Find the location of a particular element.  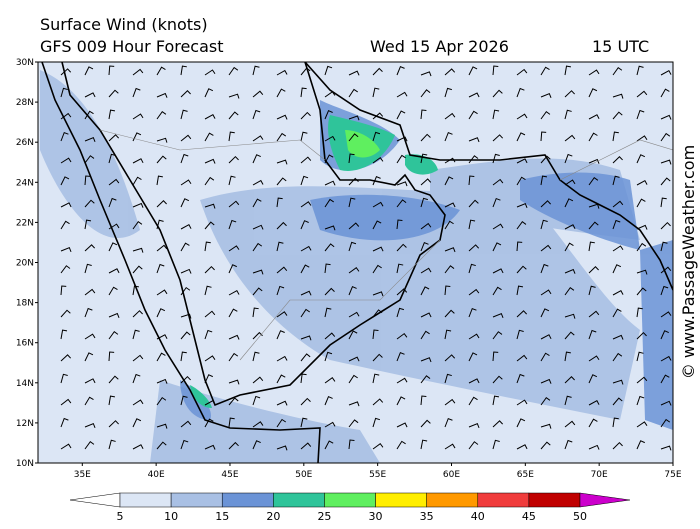

colorbar-label: 40 is located at coordinates (478, 516).